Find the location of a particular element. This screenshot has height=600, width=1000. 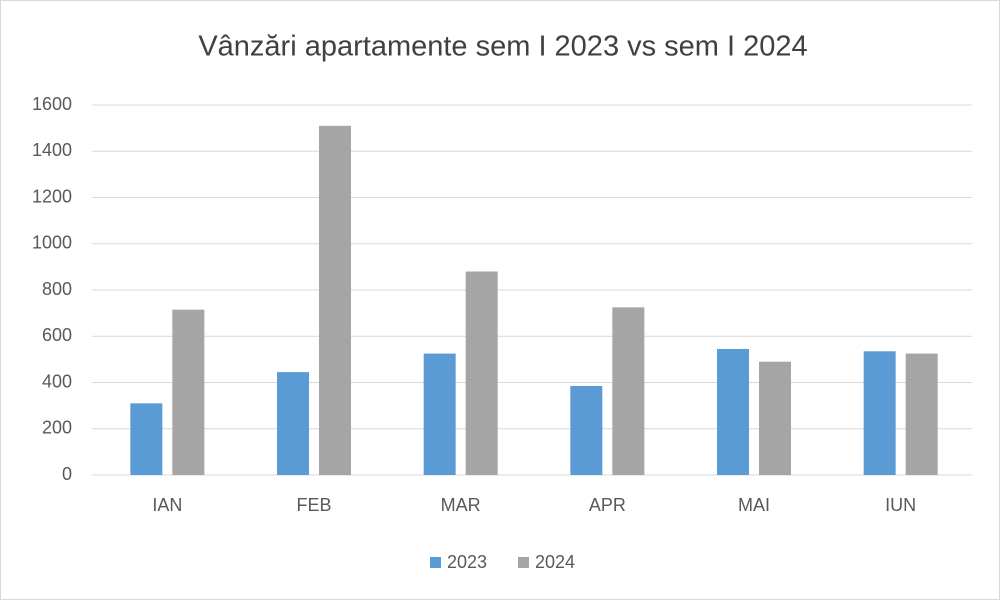

y-tick-label: 400 is located at coordinates (57, 381).